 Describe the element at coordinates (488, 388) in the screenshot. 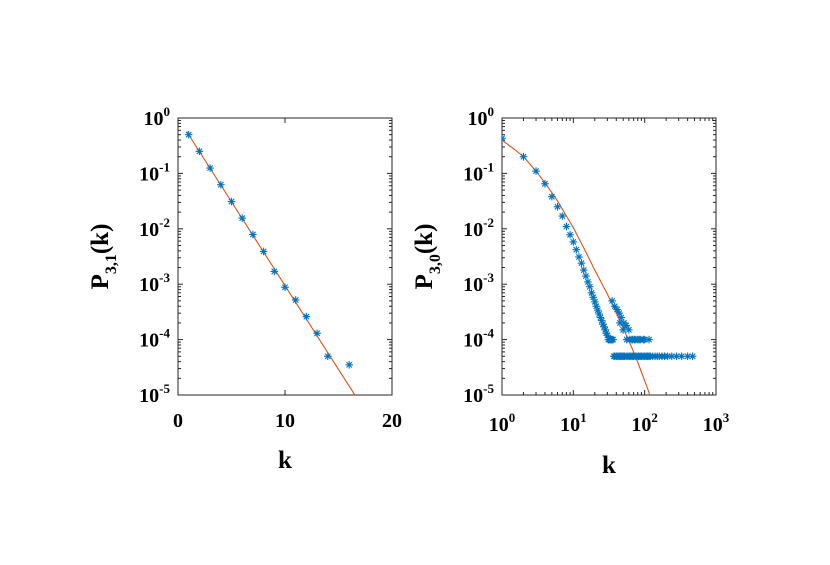

I see `y-tick-exponent: -5` at that location.